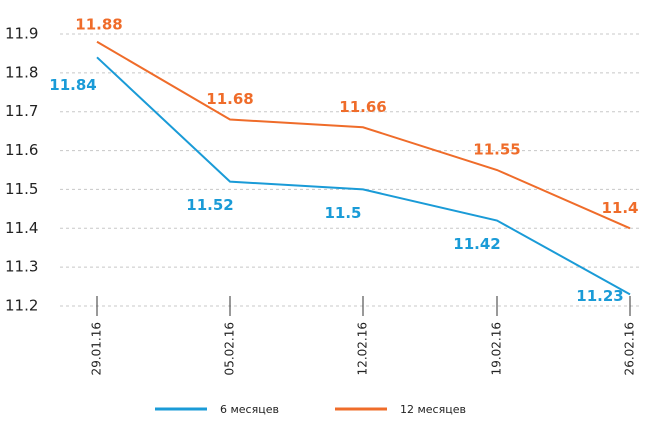  I want to click on x-tick-label: 12.02.16, so click(363, 348).